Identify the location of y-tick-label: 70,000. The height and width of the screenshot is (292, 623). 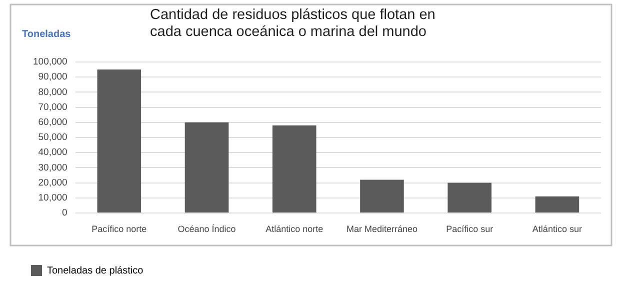
(53, 107).